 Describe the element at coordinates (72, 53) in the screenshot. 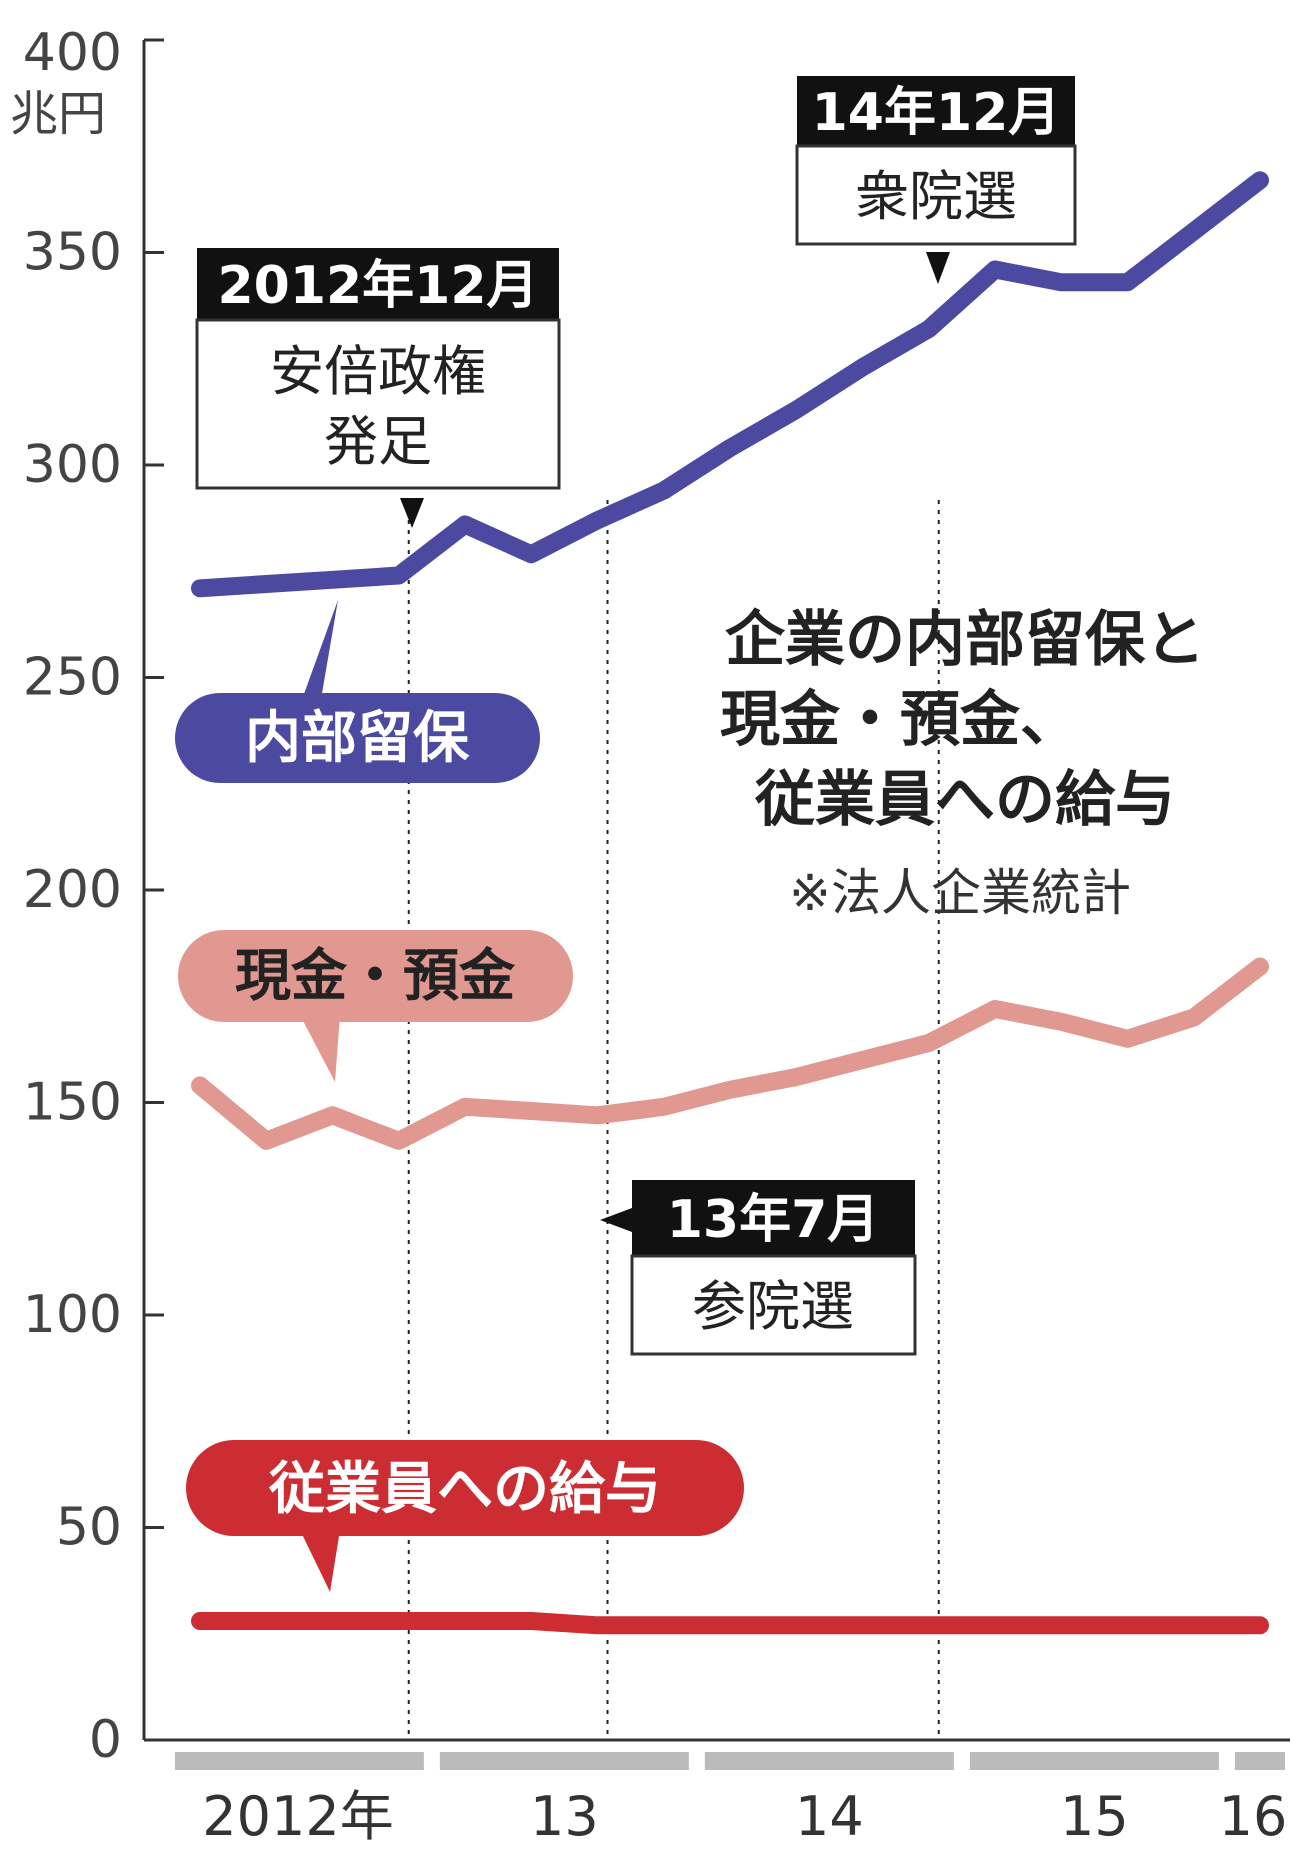

I see `y-tick-label: 400` at that location.